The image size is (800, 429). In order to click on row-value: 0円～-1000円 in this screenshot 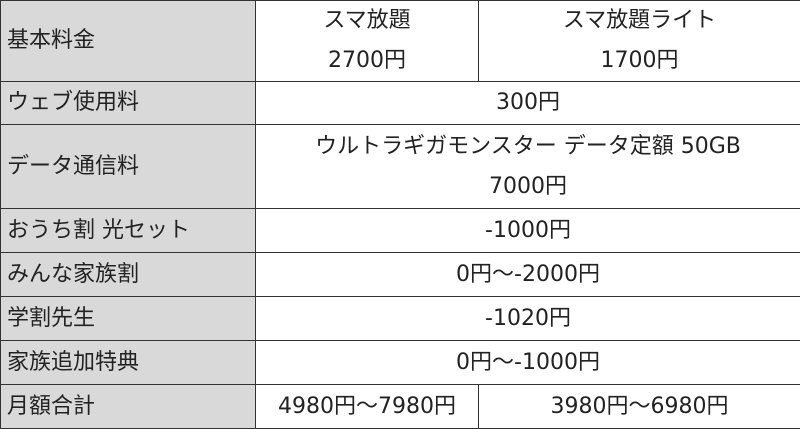, I will do `click(528, 363)`.